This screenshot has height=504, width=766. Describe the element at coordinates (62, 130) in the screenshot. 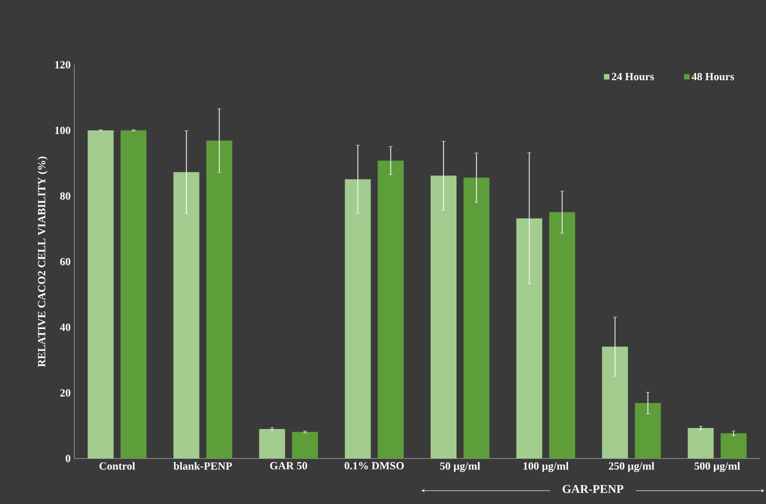

I see `y-tick-label: 100` at that location.